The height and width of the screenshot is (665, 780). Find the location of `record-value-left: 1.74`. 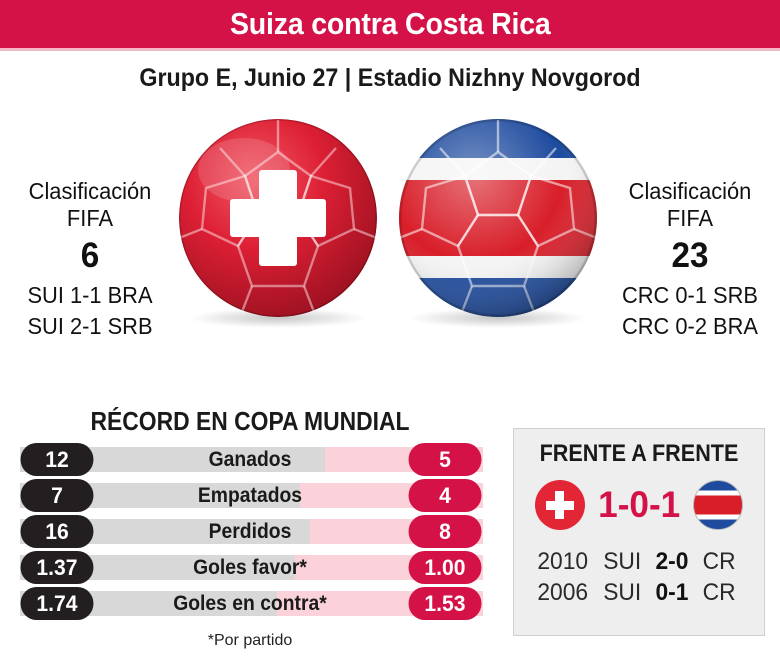

record-value-left: 1.74 is located at coordinates (57, 603).